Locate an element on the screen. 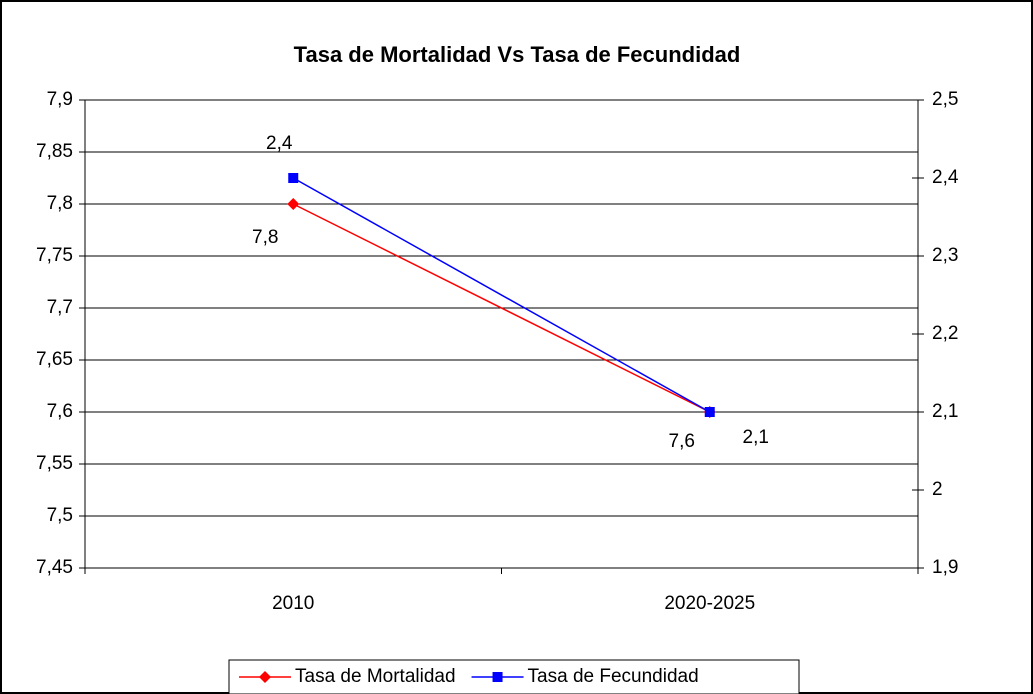  y-tick-label: 7,85 is located at coordinates (54, 151).